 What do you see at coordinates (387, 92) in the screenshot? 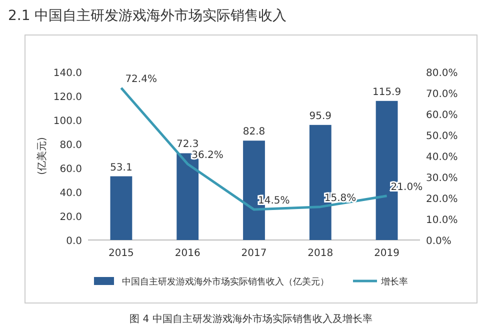
I see `data-label: 115.9` at bounding box center [387, 92].